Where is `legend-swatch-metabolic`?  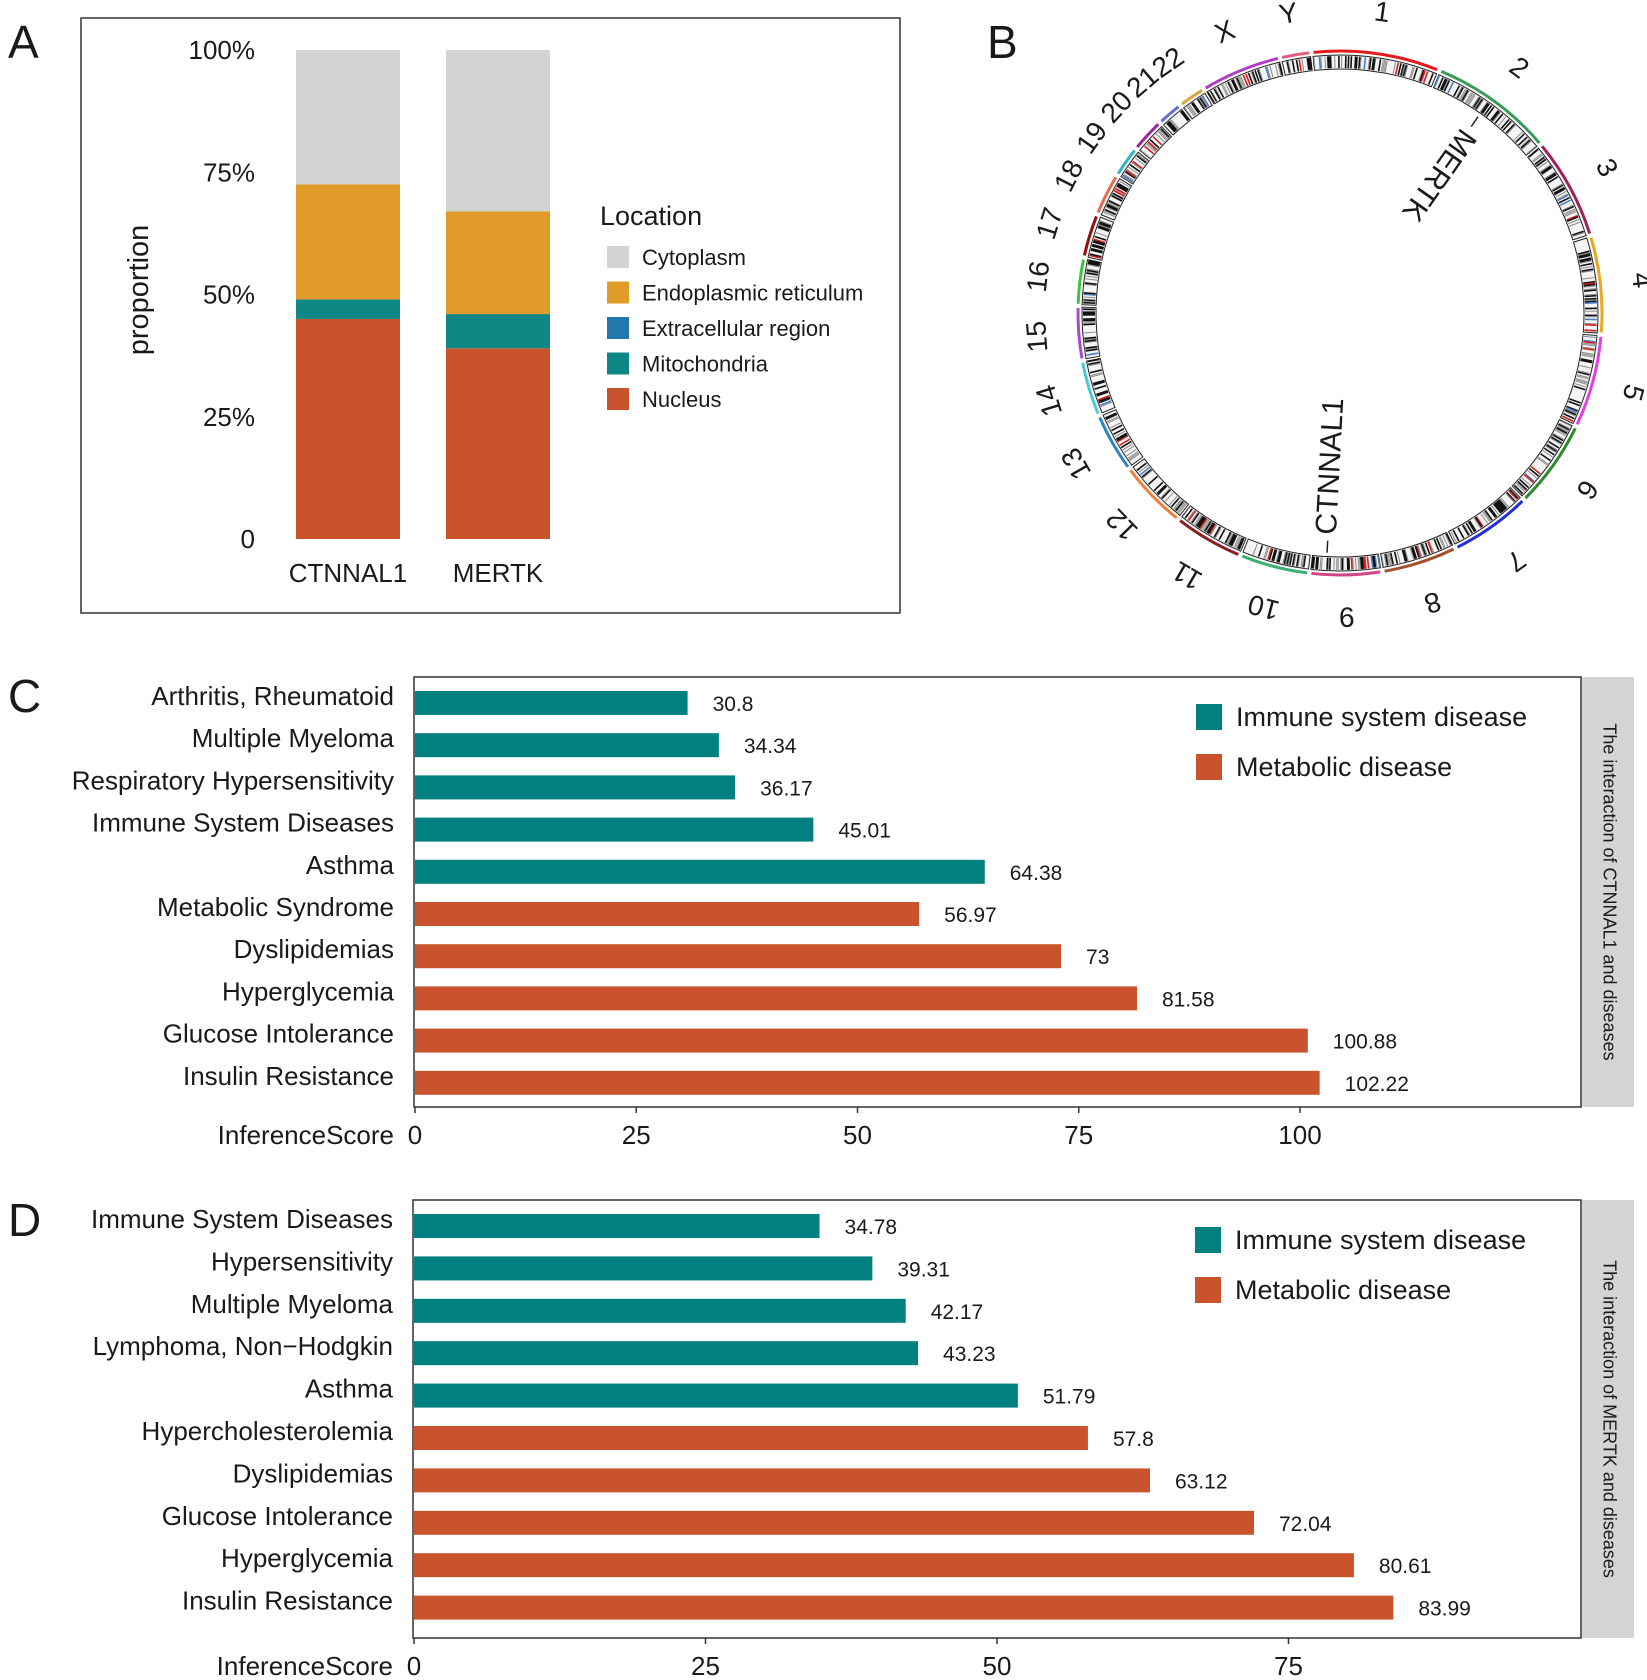
legend-swatch-metabolic is located at coordinates (1208, 1290).